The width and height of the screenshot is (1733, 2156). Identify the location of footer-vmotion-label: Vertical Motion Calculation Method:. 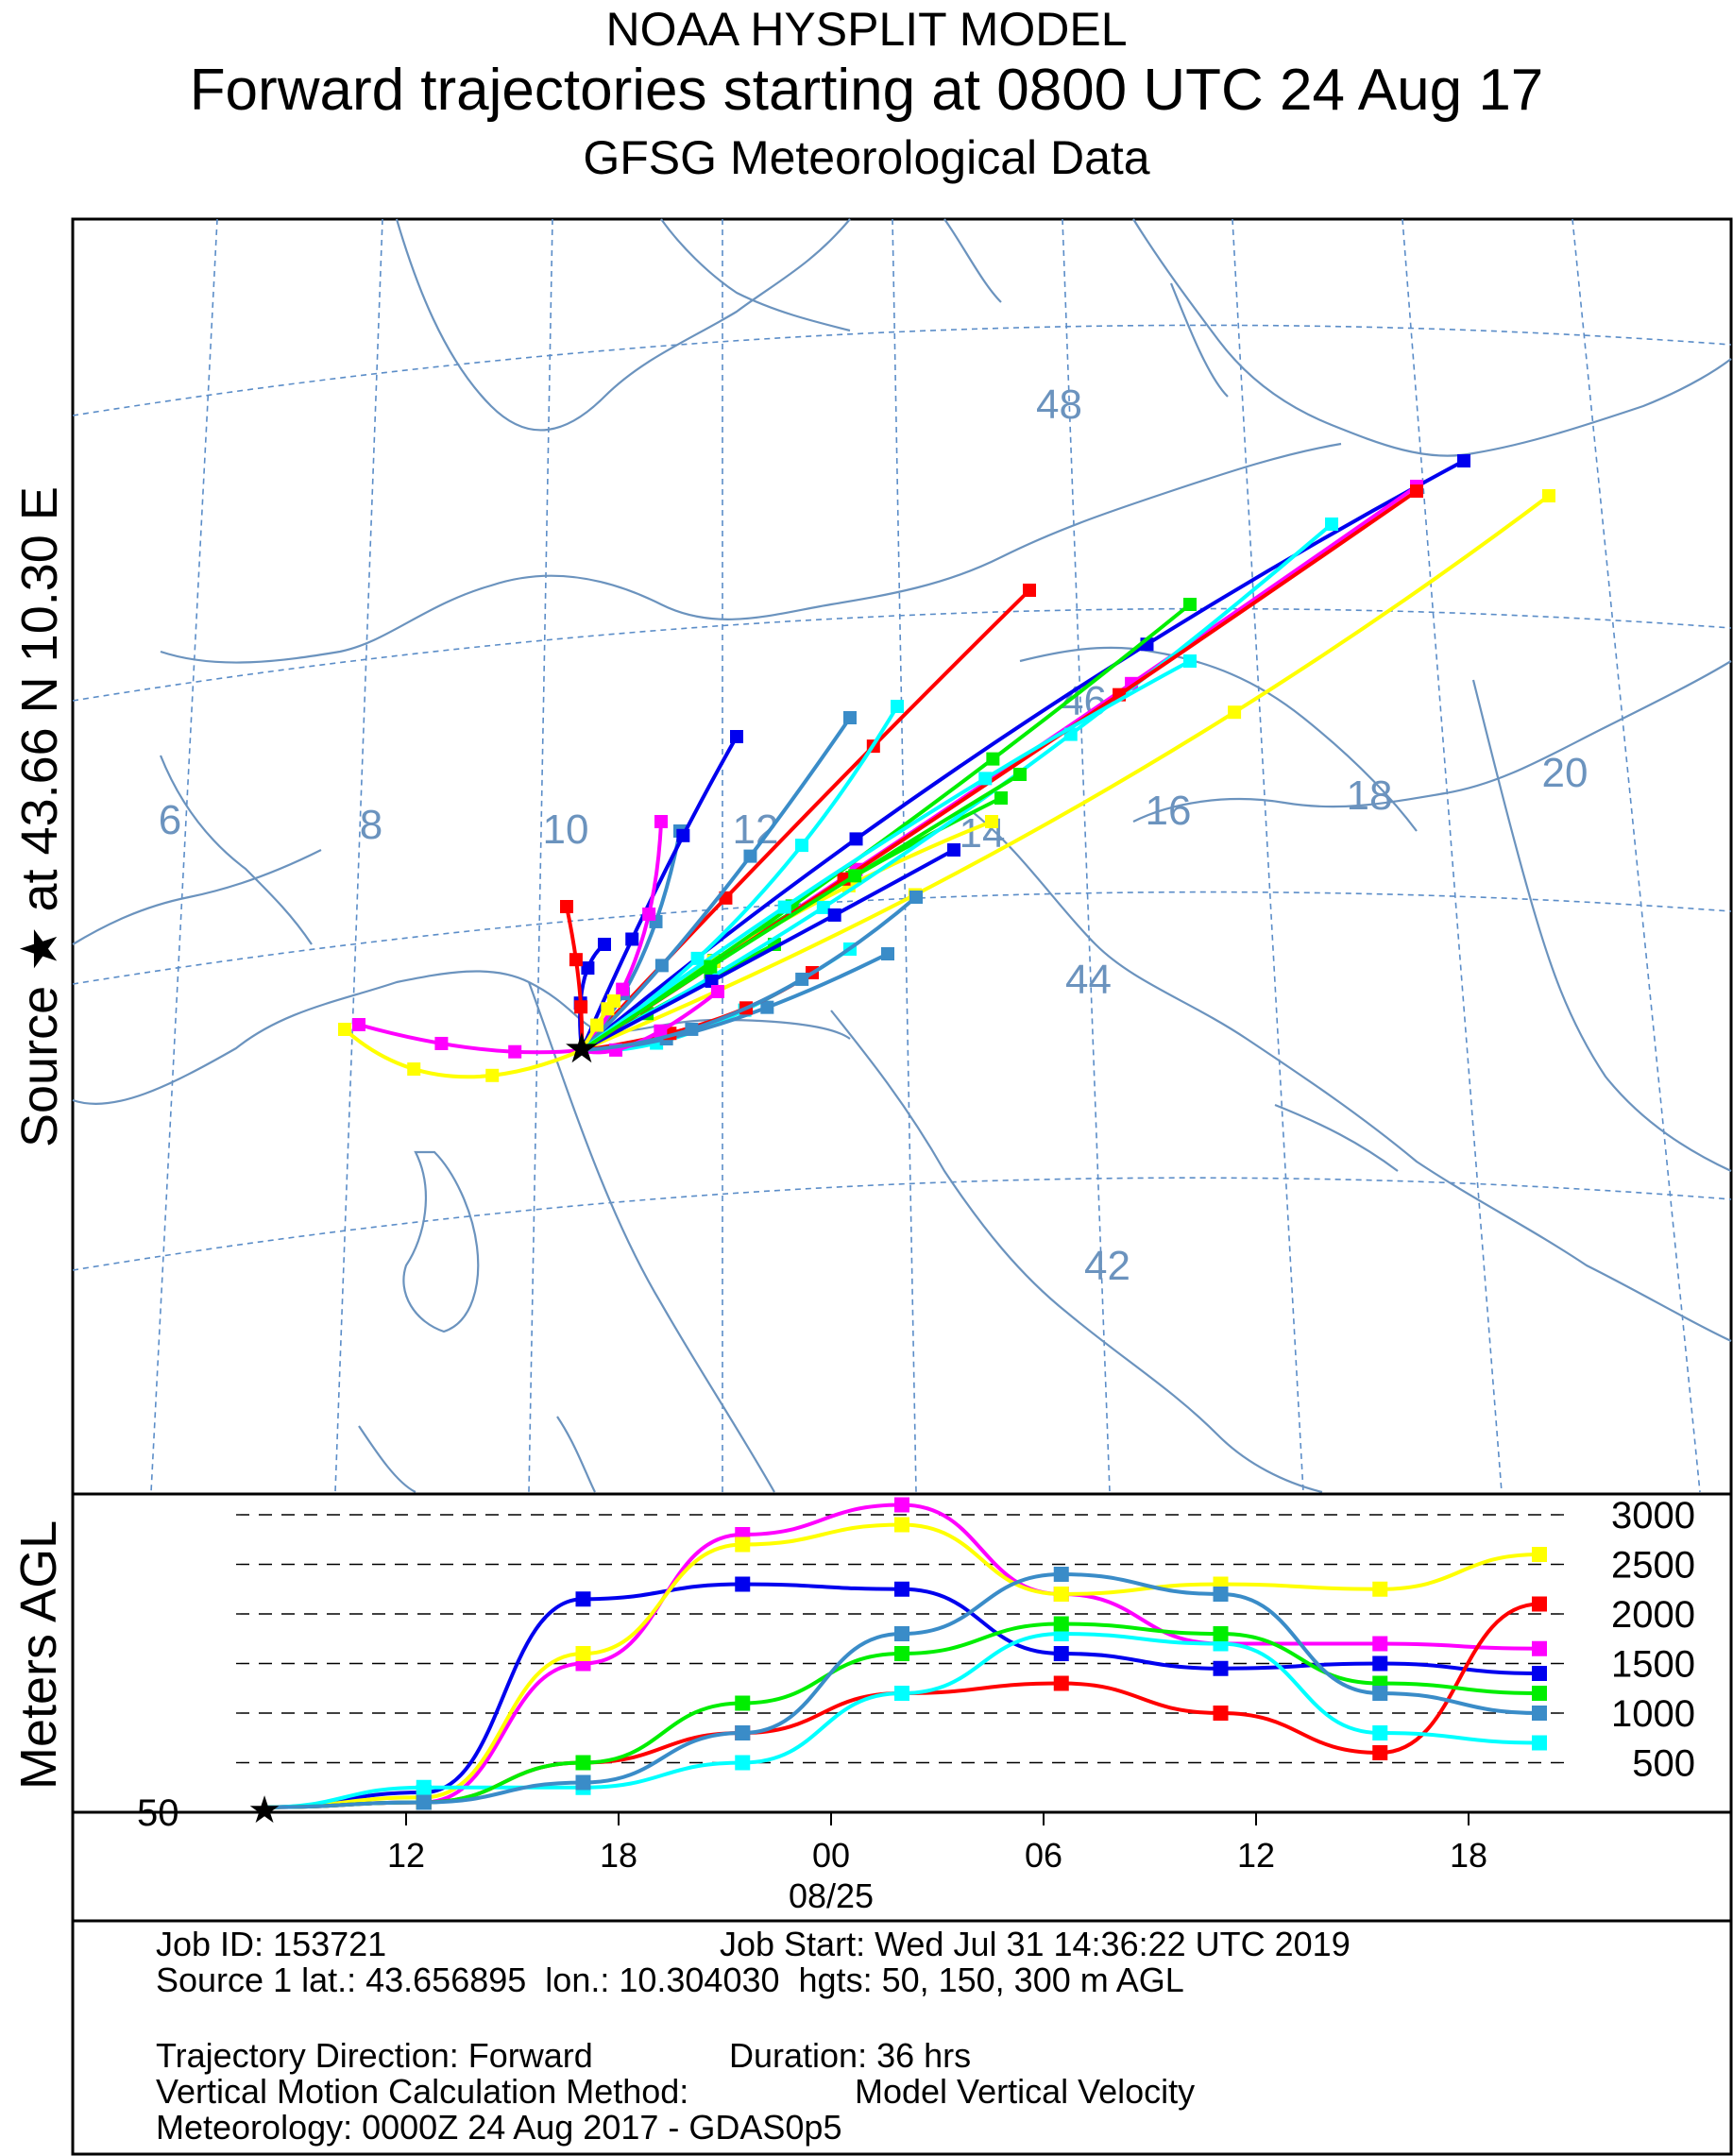
(422, 2092).